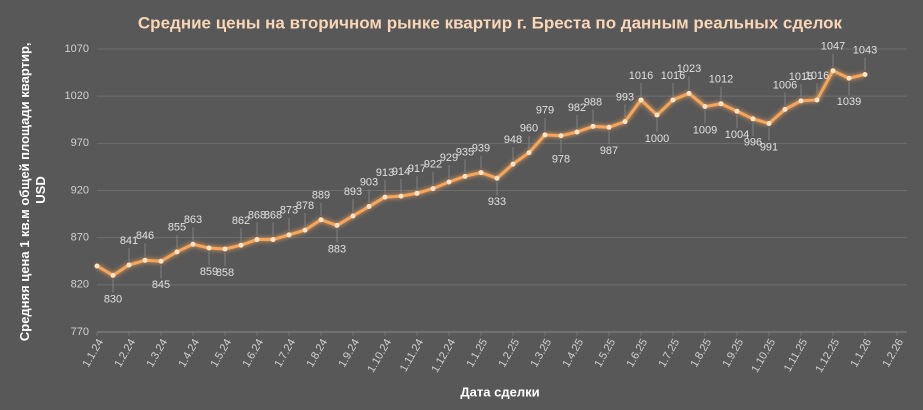  What do you see at coordinates (689, 69) in the screenshot?
I see `value-label: 1023` at bounding box center [689, 69].